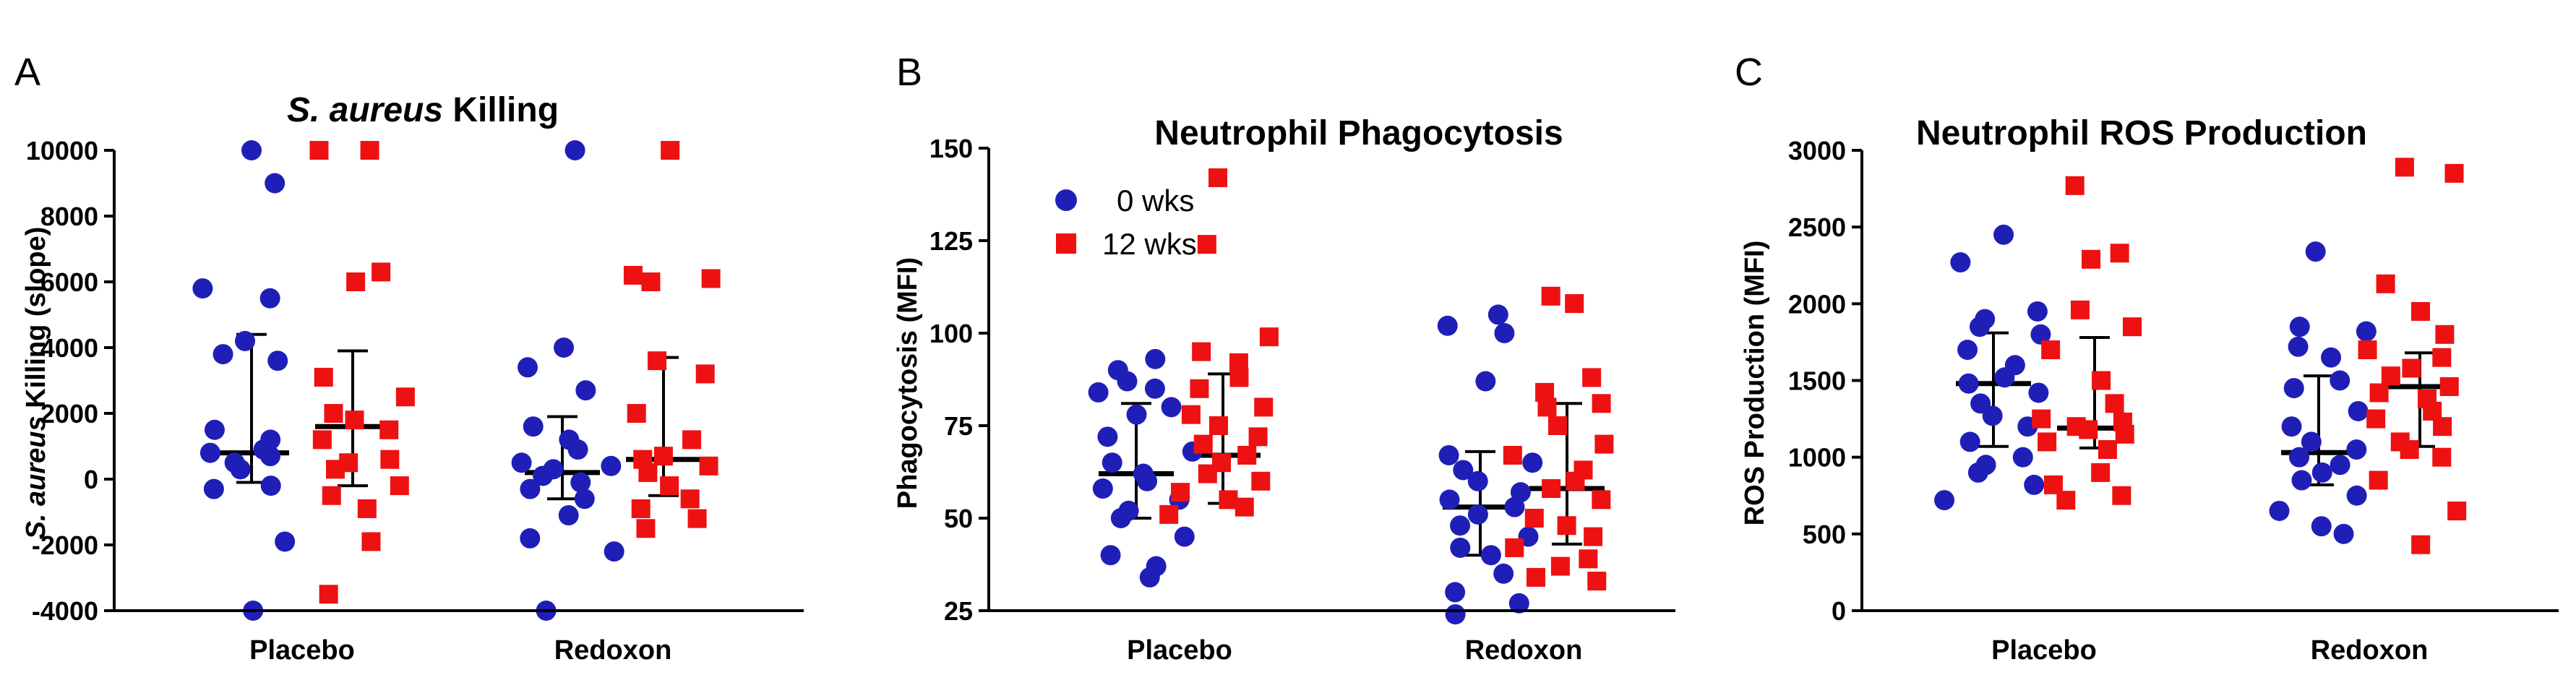  Describe the element at coordinates (959, 426) in the screenshot. I see `y-tick-label: 75` at that location.